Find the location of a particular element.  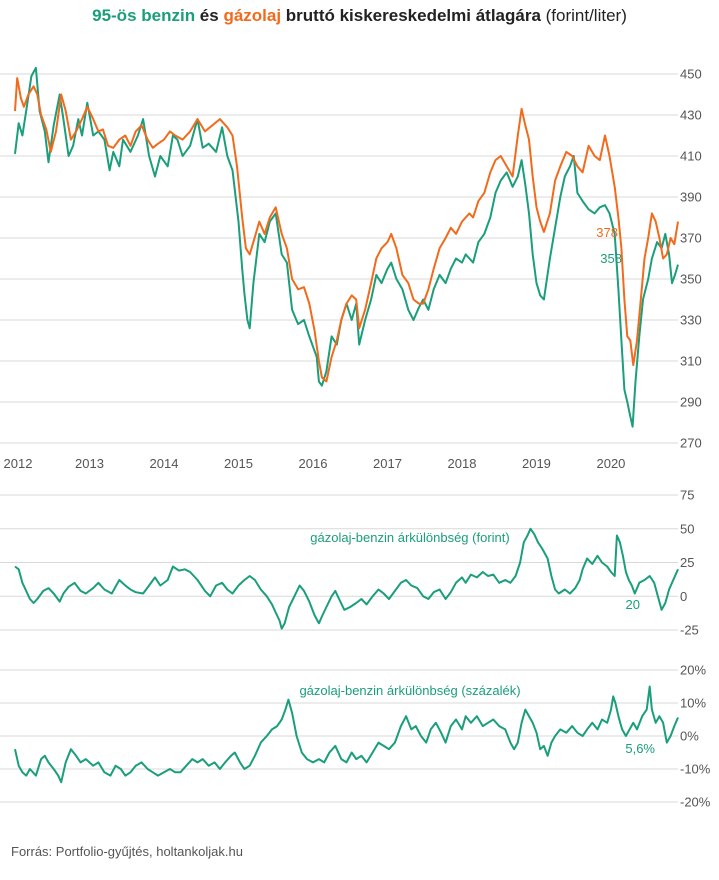

series-line-1-benzin is located at coordinates (346, 578).